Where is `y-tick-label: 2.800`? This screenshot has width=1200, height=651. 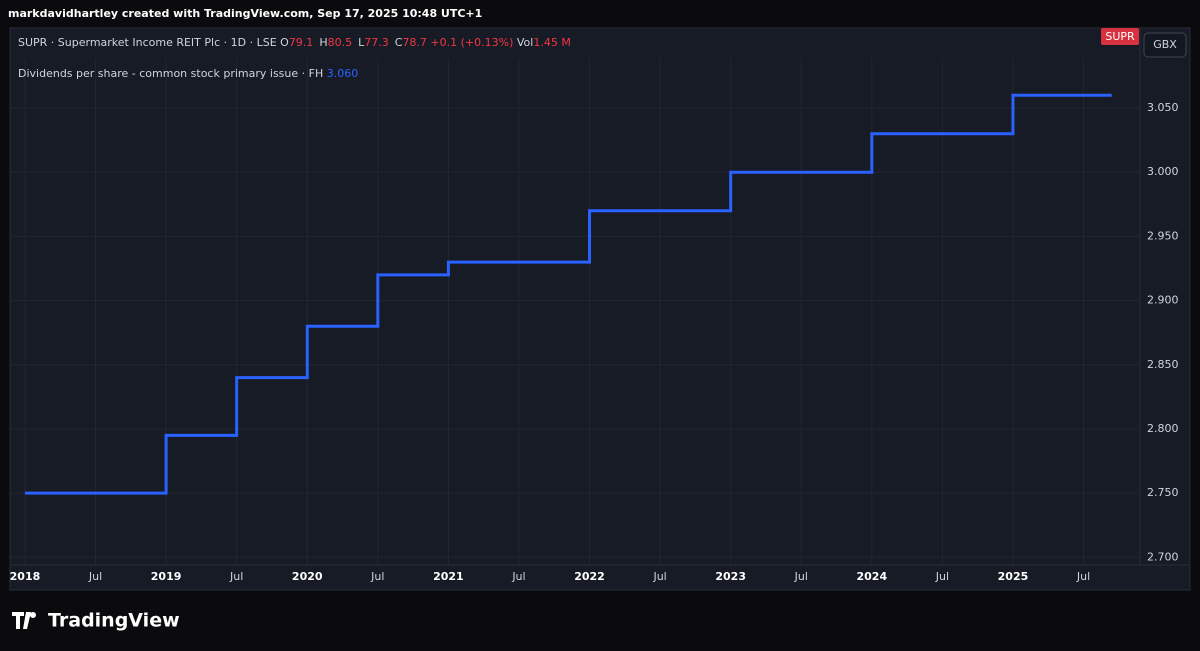
y-tick-label: 2.800 is located at coordinates (1163, 428).